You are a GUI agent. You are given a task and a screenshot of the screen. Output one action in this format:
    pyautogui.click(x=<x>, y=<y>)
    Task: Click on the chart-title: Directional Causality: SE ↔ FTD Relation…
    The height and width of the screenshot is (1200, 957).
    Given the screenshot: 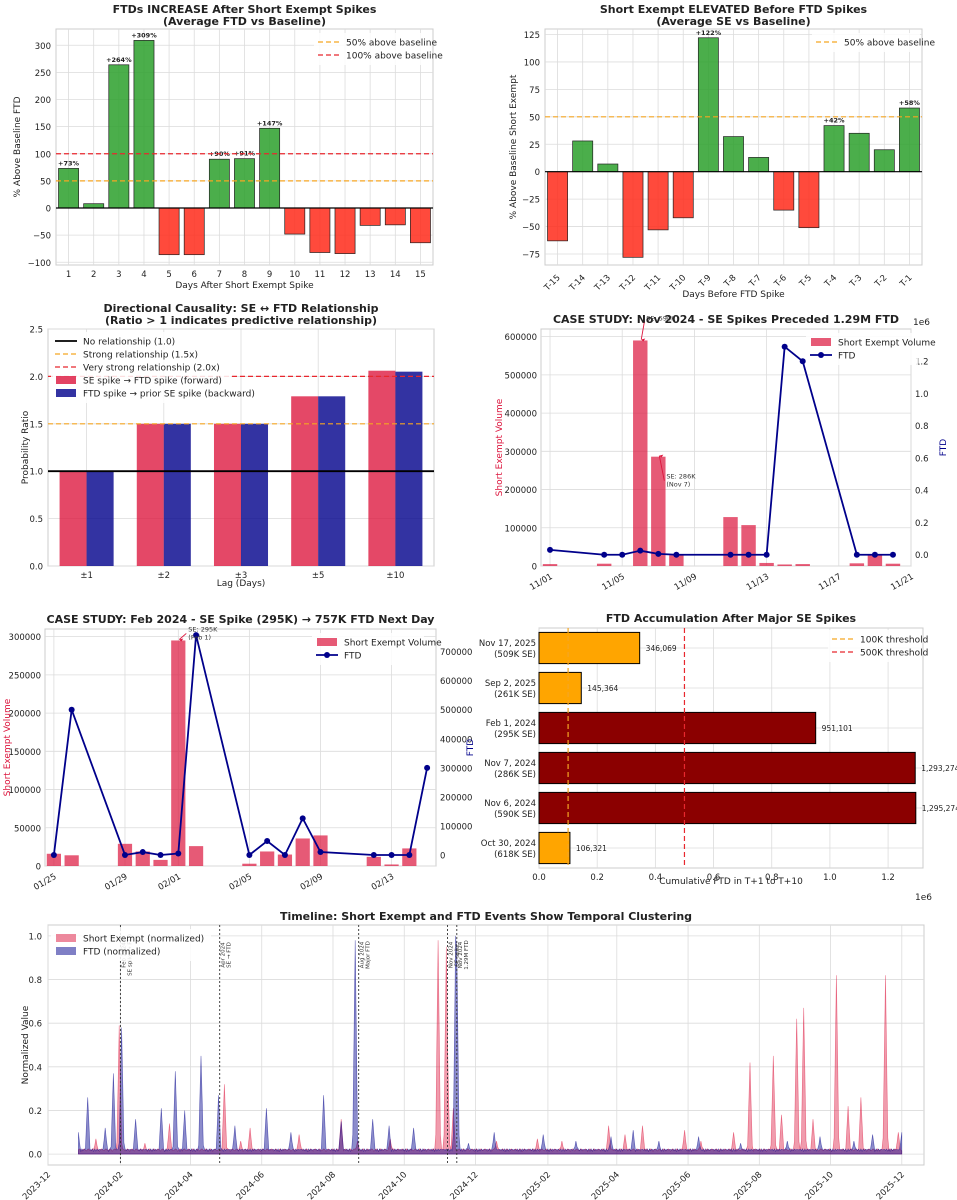 What is the action you would take?
    pyautogui.click(x=240, y=308)
    